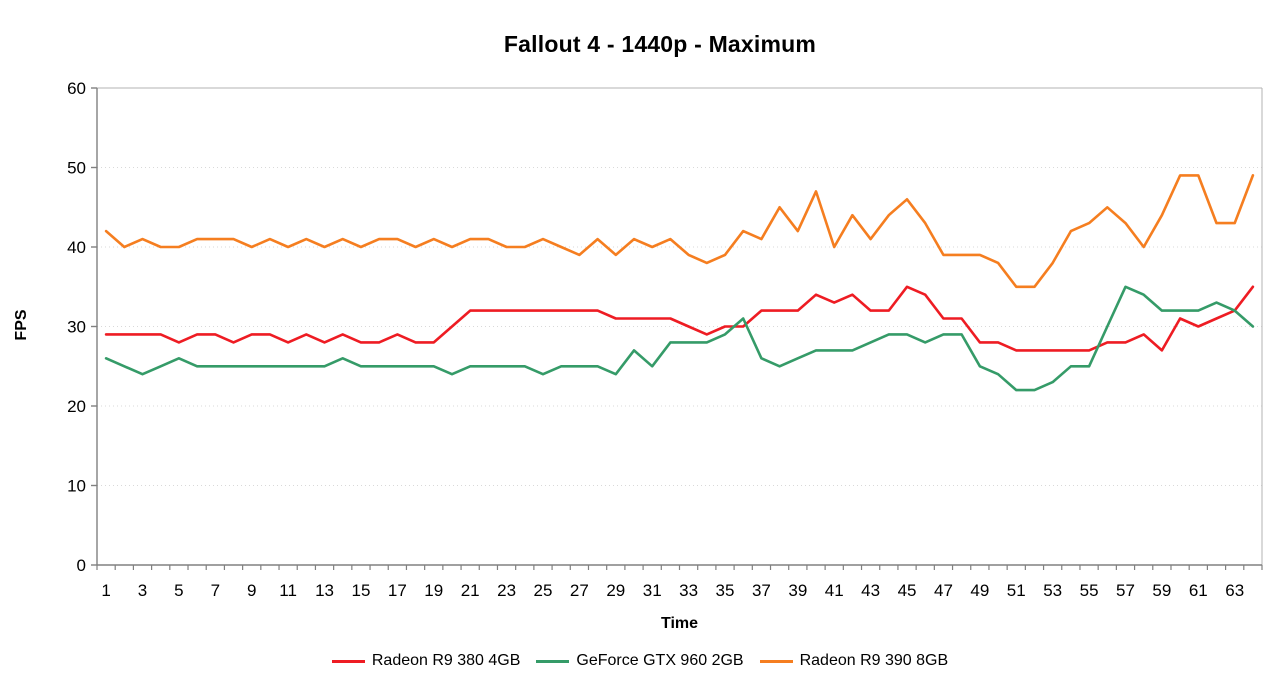 This screenshot has width=1280, height=700. What do you see at coordinates (979, 590) in the screenshot?
I see `x-tick-label: 49` at bounding box center [979, 590].